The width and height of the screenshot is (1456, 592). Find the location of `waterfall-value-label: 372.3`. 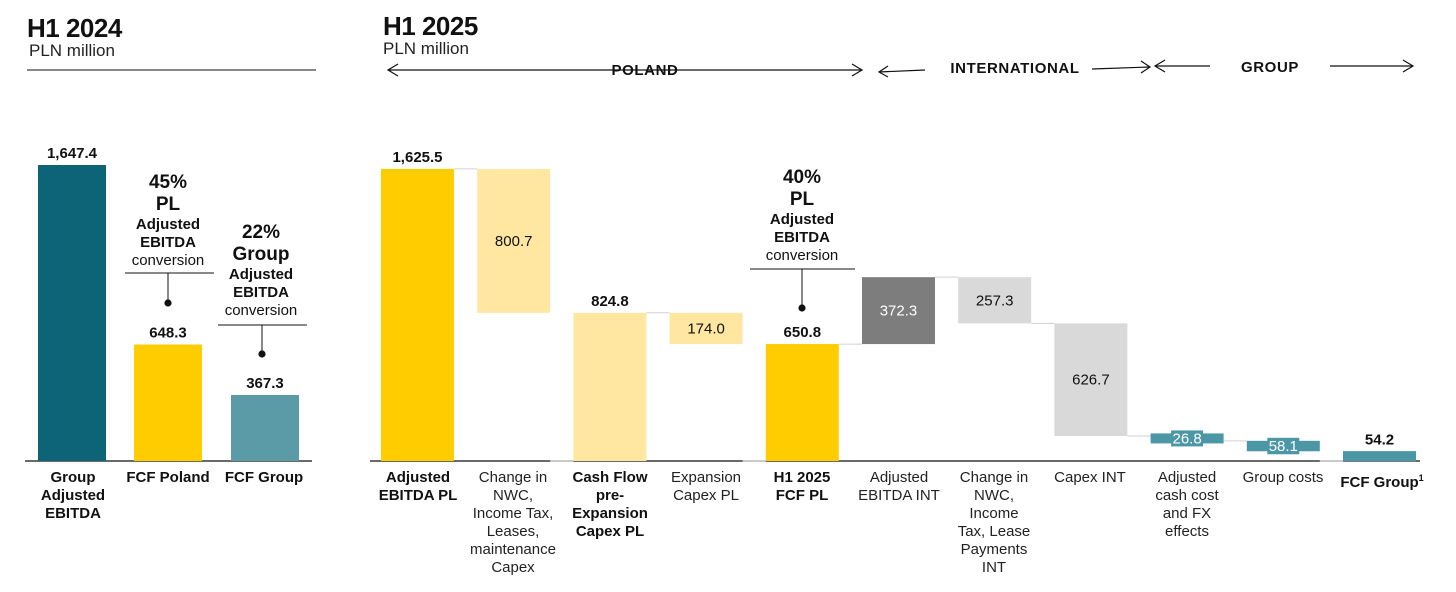

waterfall-value-label: 372.3 is located at coordinates (899, 311).